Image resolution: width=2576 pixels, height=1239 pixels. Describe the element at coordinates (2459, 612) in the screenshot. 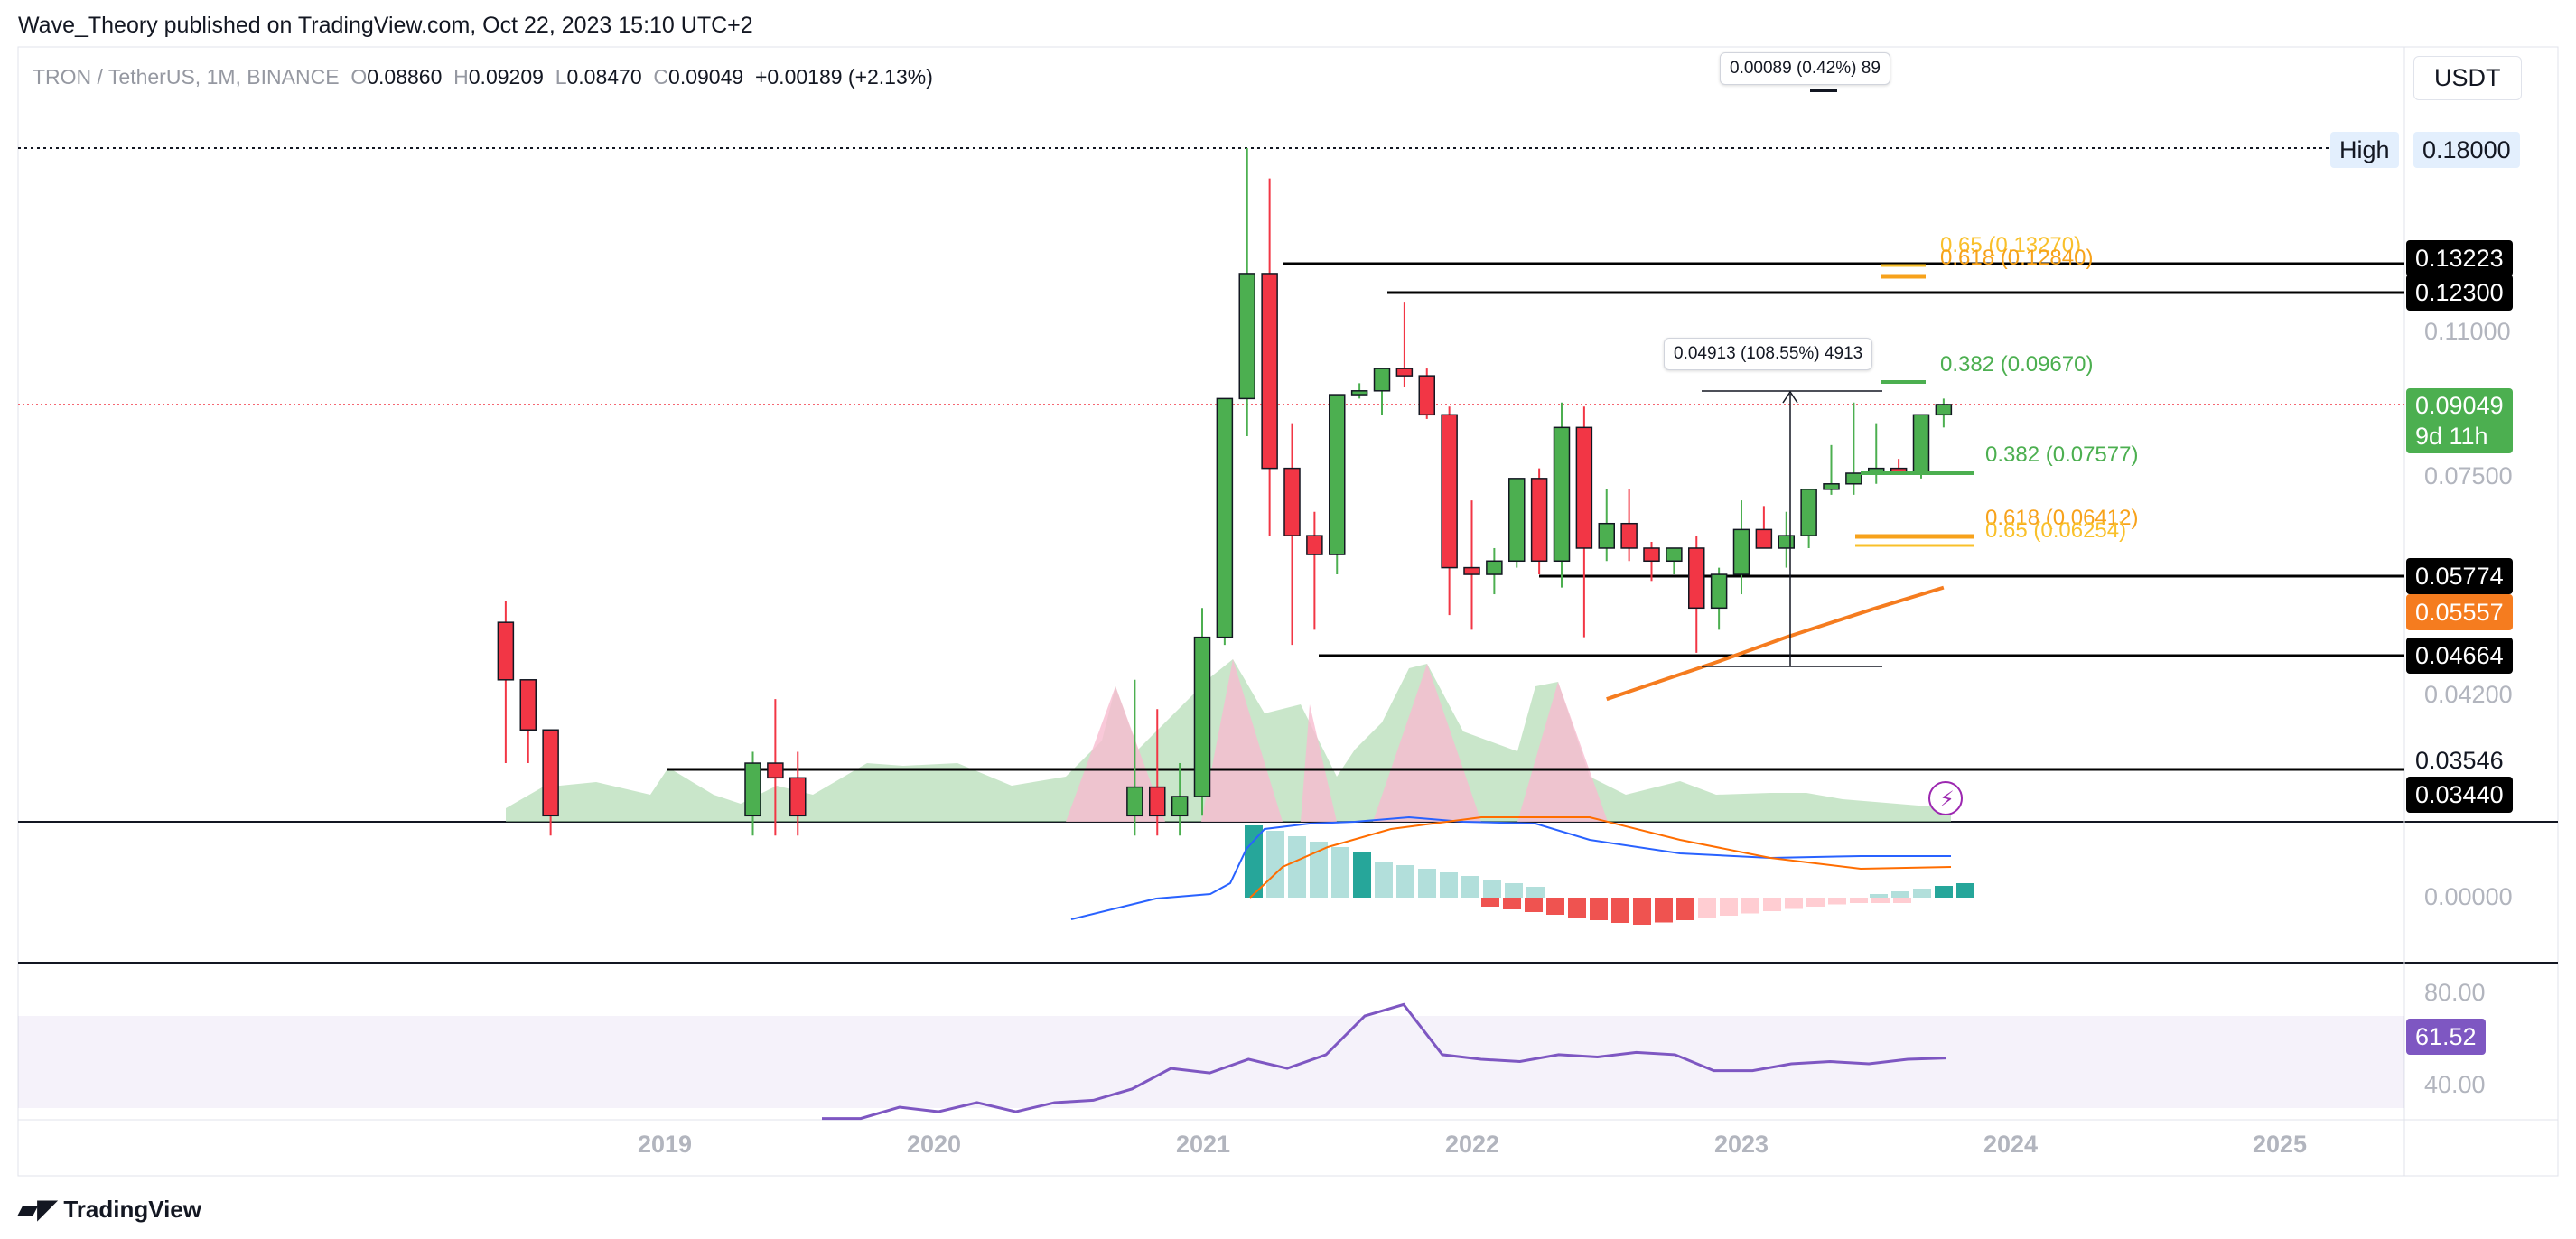

I see `ema-price-tag: 0.05557` at that location.